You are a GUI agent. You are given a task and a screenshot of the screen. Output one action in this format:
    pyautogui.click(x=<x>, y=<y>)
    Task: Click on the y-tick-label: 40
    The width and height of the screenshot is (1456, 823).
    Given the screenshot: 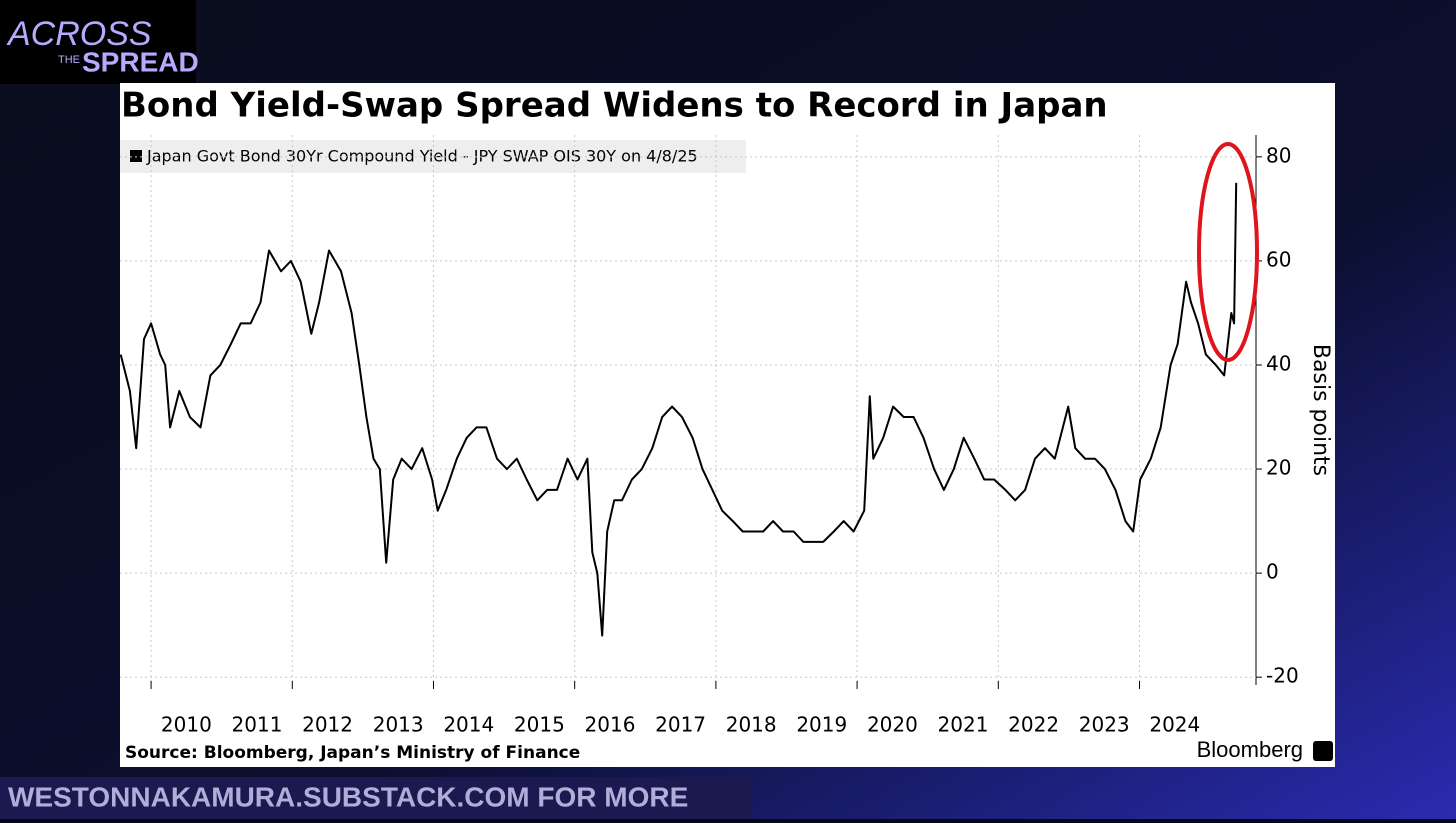 What is the action you would take?
    pyautogui.click(x=1278, y=363)
    